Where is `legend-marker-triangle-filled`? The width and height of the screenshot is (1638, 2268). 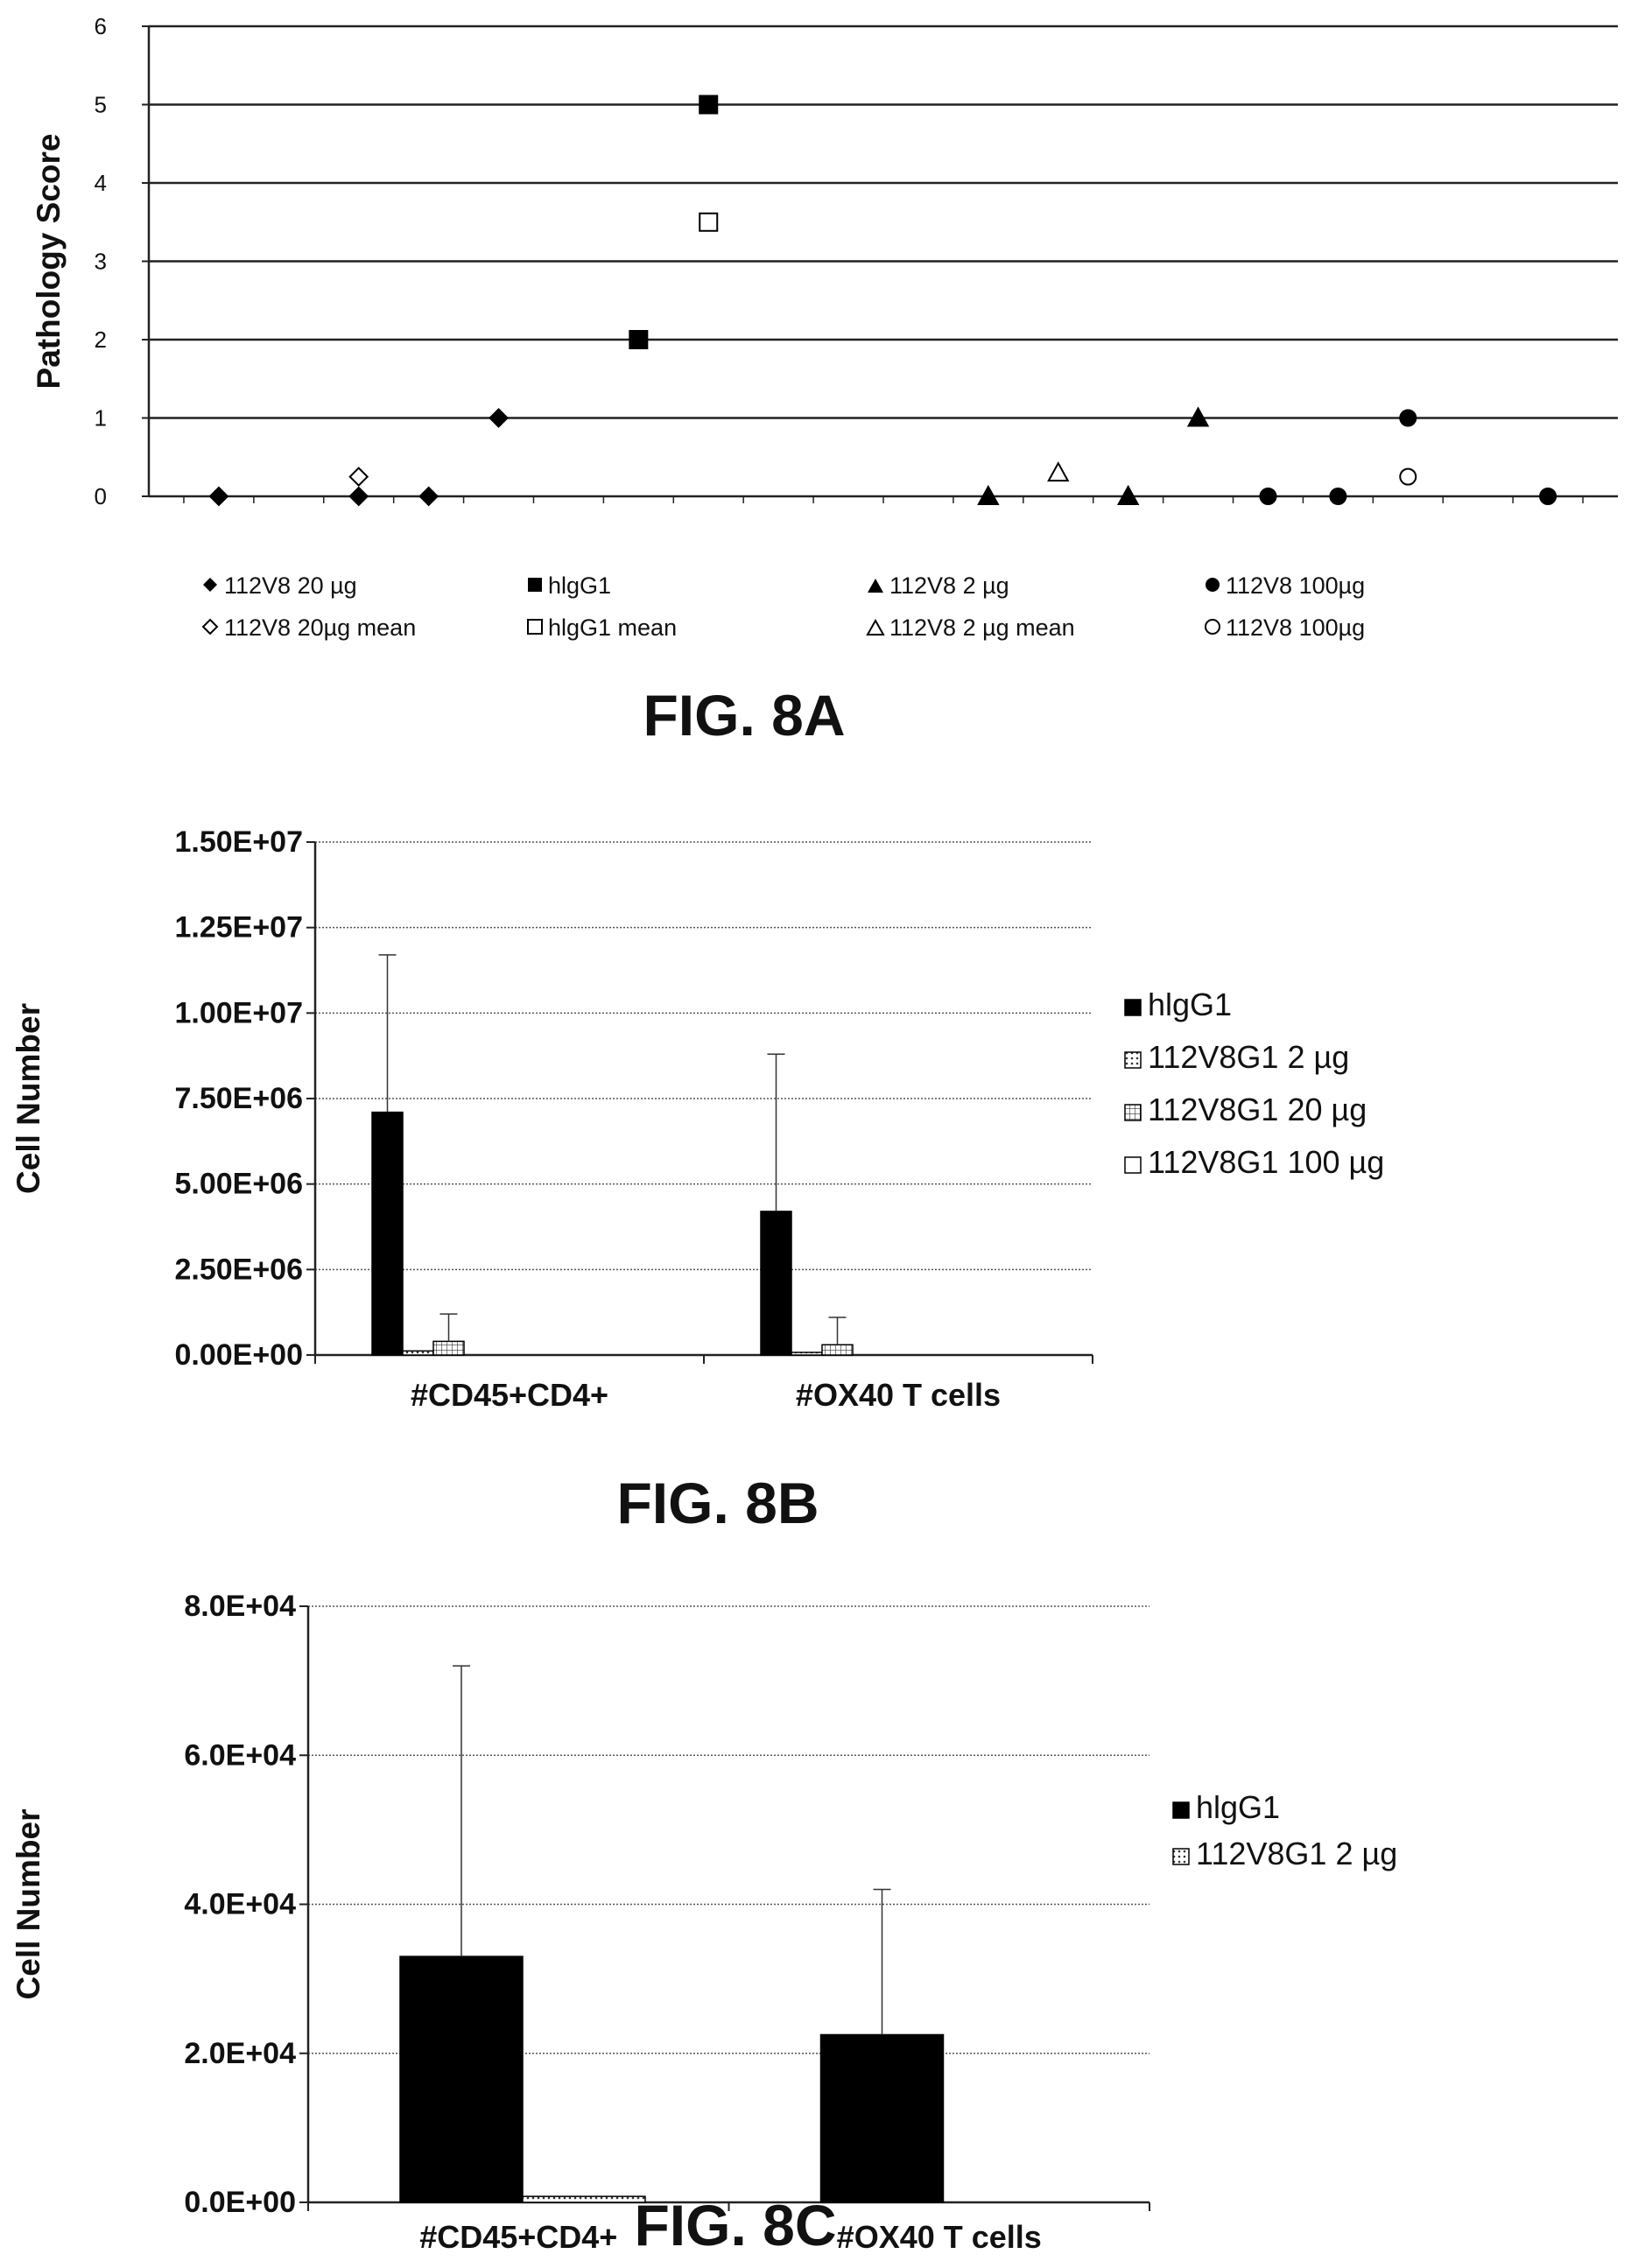
legend-marker-triangle-filled is located at coordinates (875, 586).